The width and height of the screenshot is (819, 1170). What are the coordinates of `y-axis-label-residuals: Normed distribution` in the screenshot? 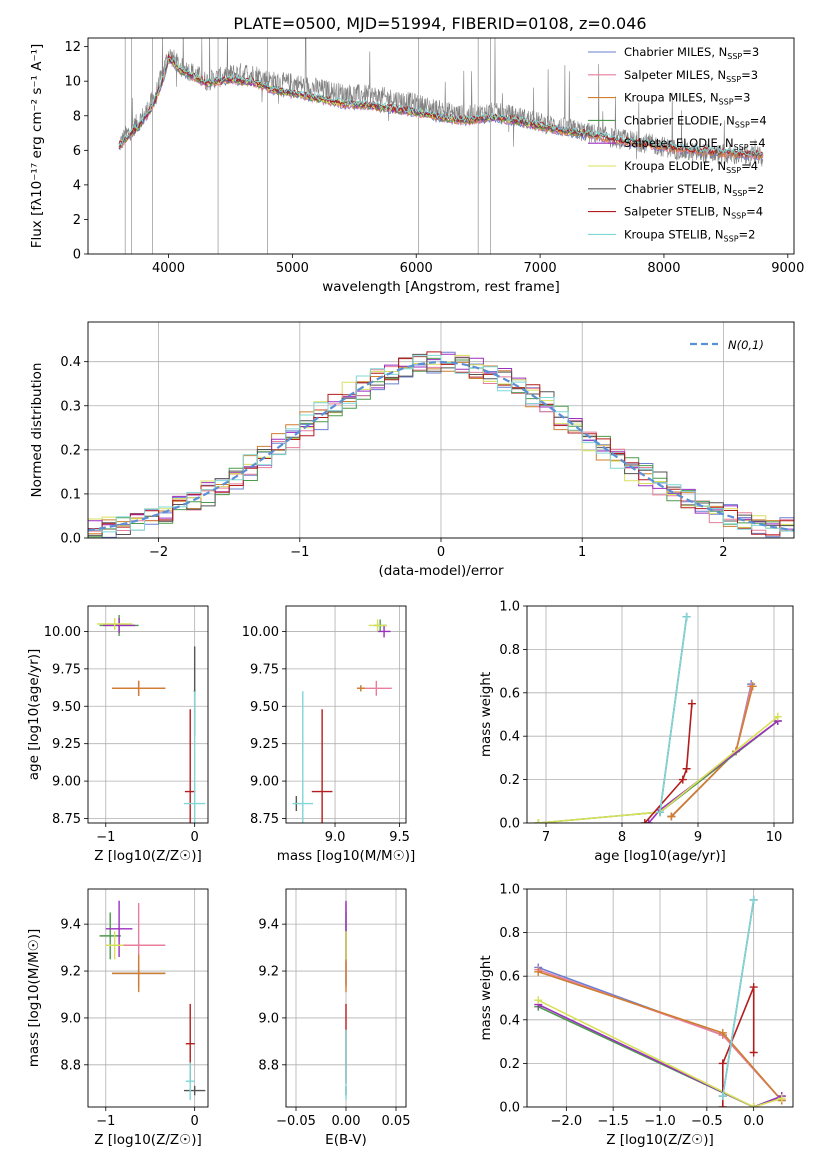 It's located at (37, 430).